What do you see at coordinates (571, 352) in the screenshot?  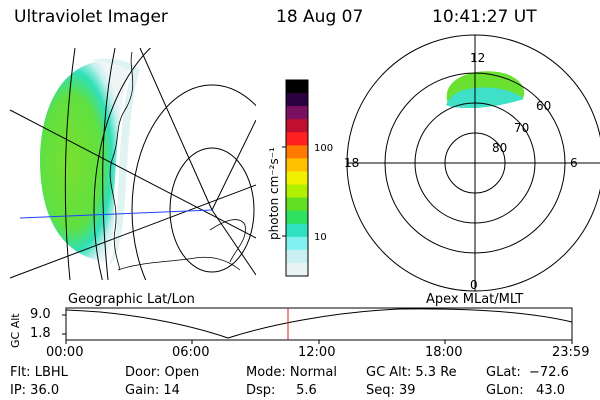 I see `xtick-2359: 23:59` at bounding box center [571, 352].